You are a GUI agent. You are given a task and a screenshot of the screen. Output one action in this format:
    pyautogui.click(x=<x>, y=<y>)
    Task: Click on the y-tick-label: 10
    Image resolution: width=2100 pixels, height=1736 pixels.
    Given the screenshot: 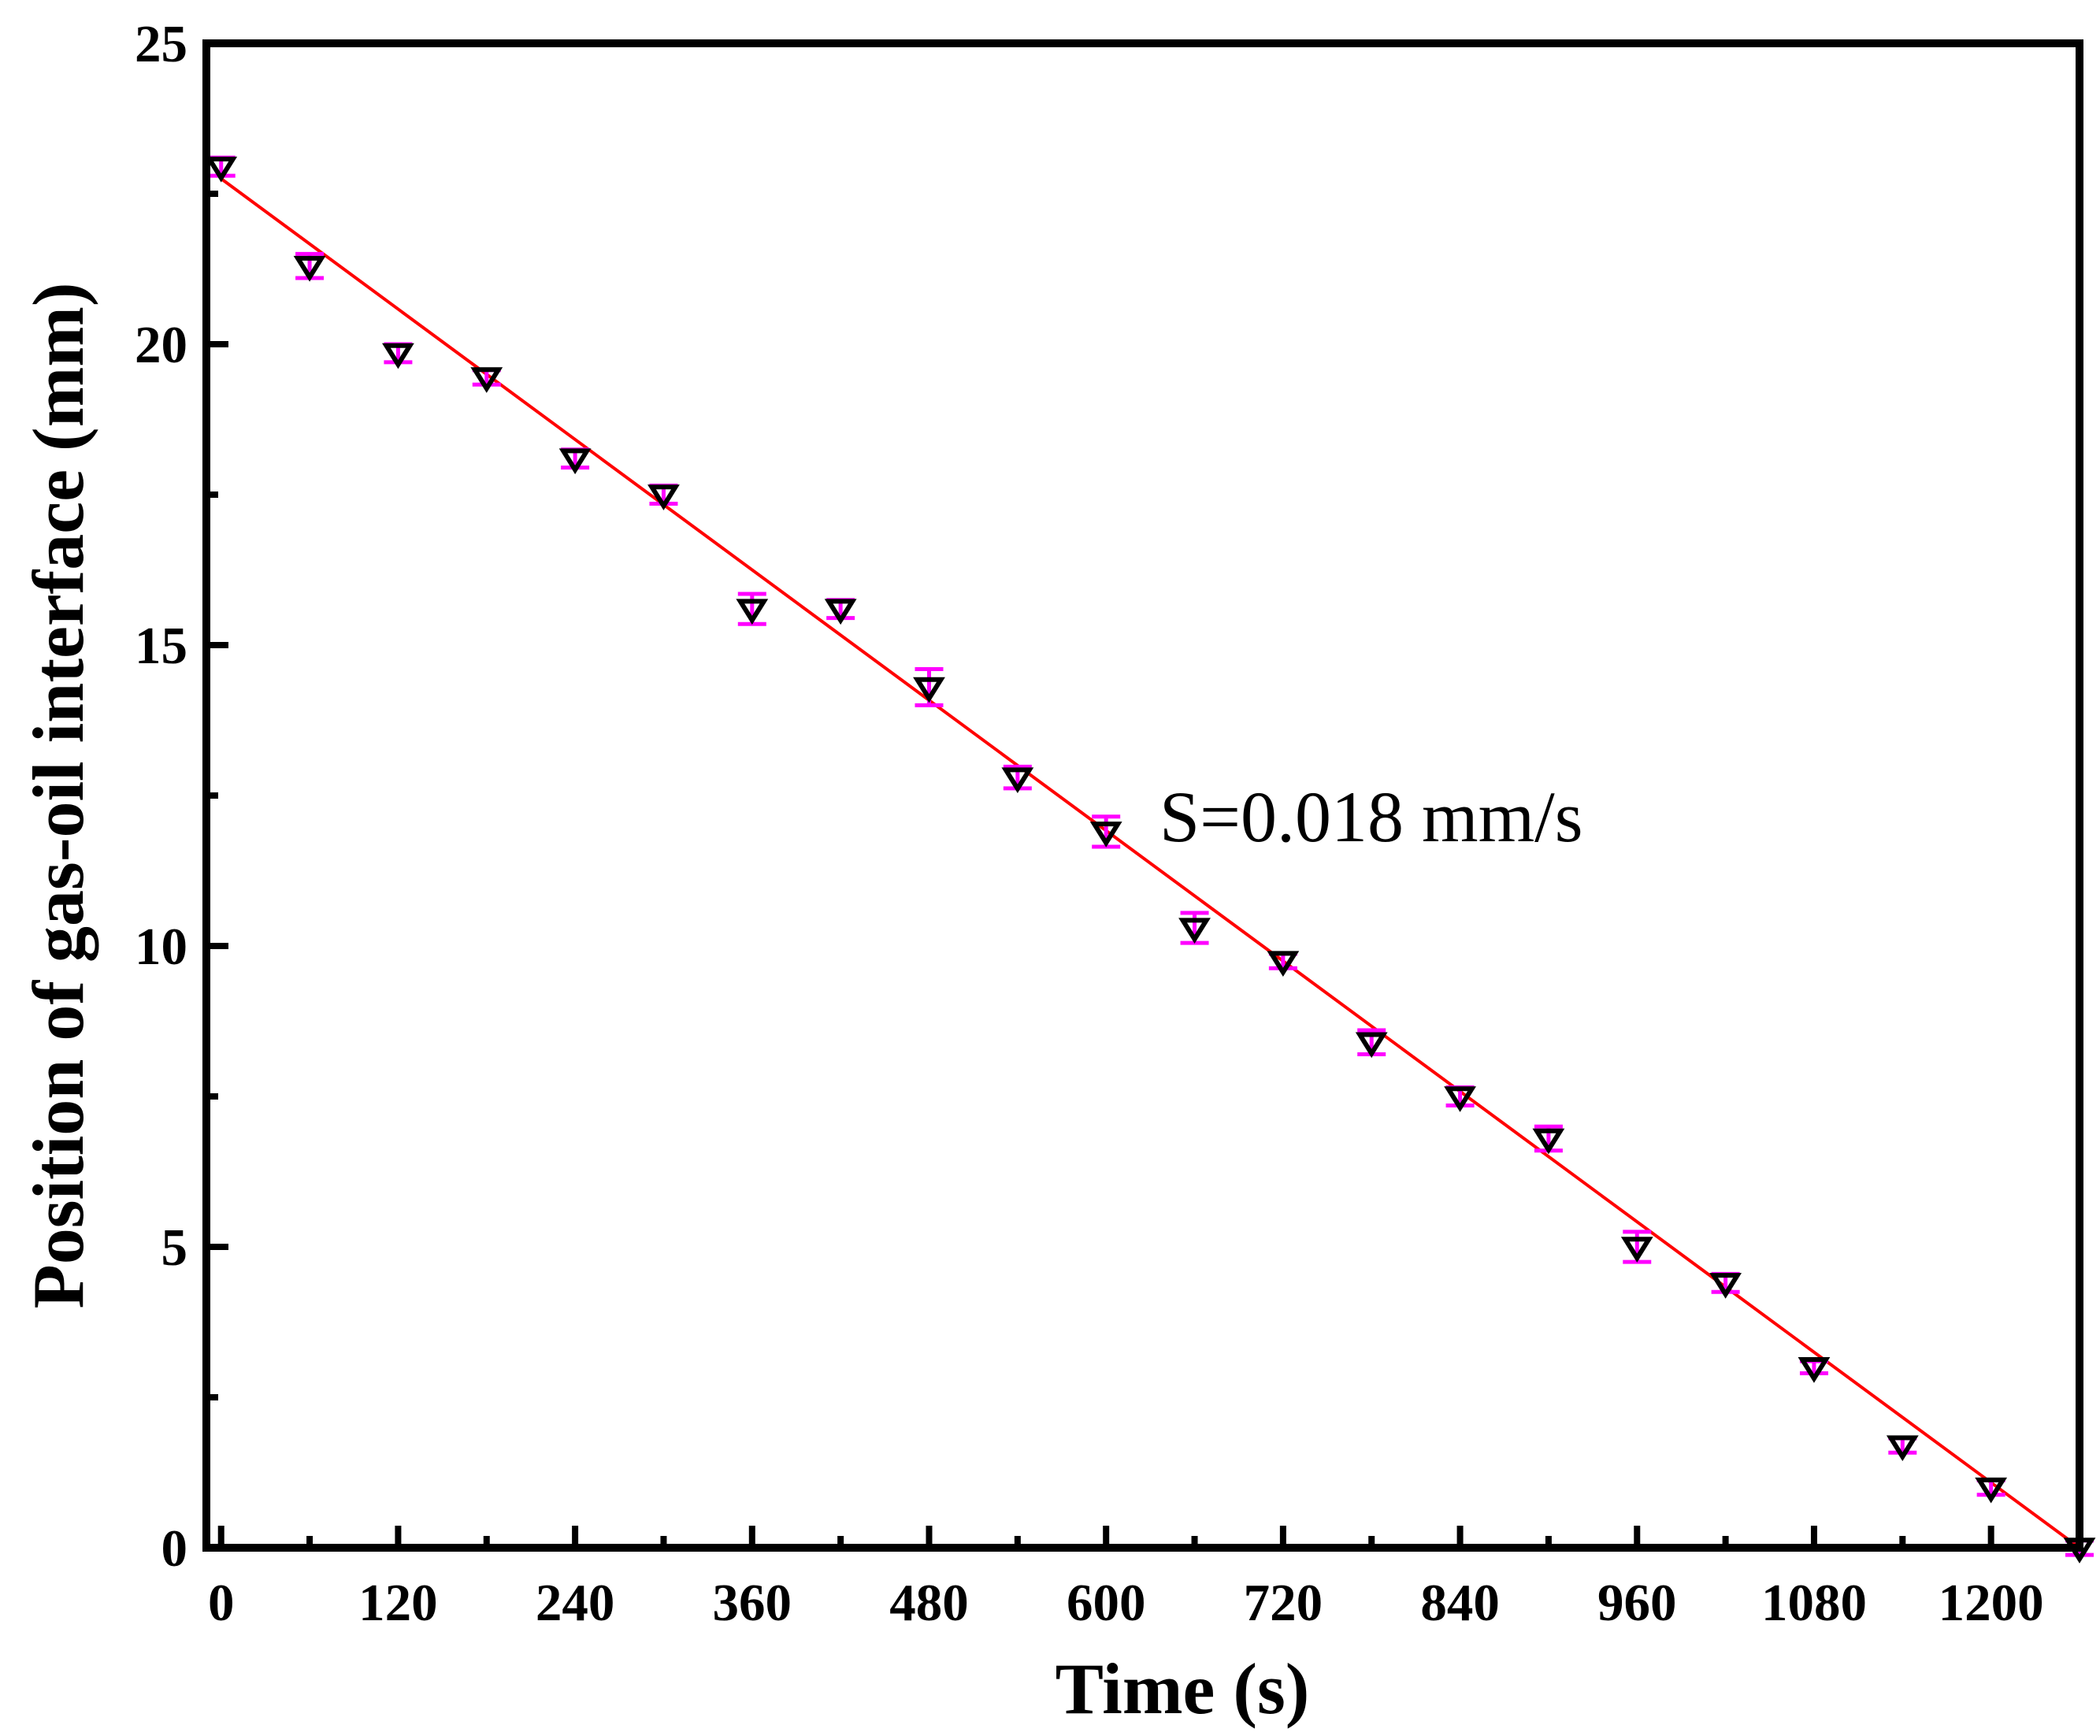 What is the action you would take?
    pyautogui.click(x=161, y=947)
    